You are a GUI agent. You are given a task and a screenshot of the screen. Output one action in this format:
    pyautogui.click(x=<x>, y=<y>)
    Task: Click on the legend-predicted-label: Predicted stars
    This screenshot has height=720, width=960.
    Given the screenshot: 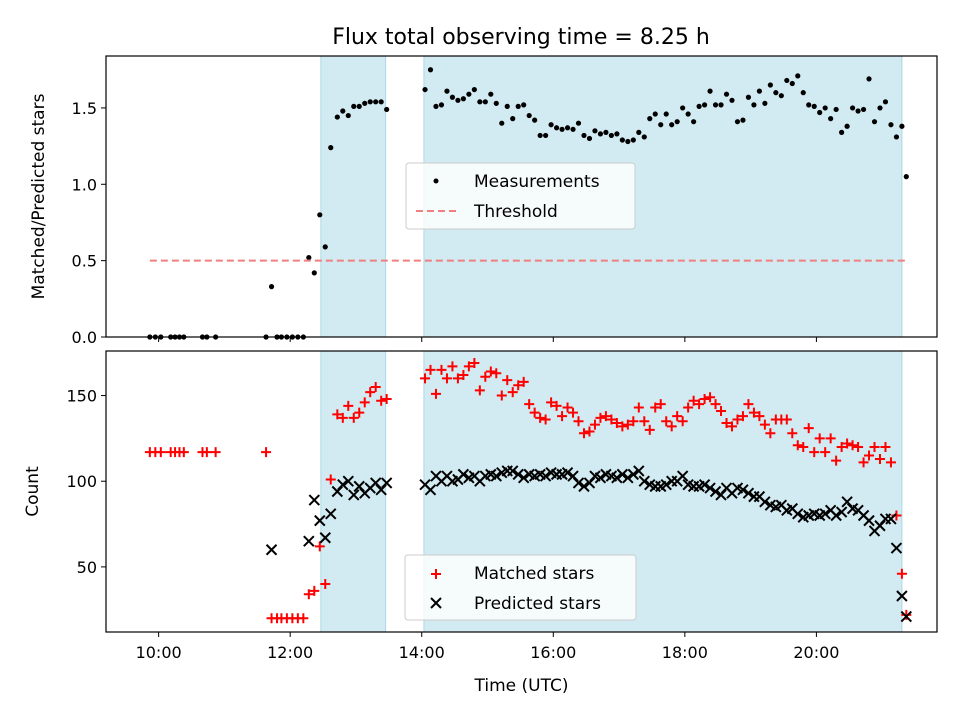 What is the action you would take?
    pyautogui.click(x=537, y=604)
    